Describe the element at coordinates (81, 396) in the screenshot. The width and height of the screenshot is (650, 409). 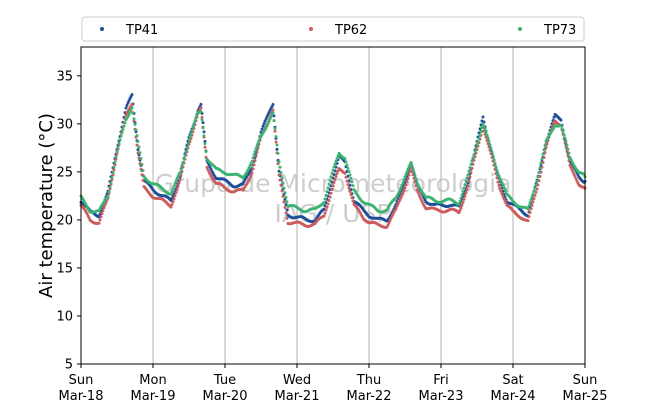
I see `x-tick-date: Mar-18` at that location.